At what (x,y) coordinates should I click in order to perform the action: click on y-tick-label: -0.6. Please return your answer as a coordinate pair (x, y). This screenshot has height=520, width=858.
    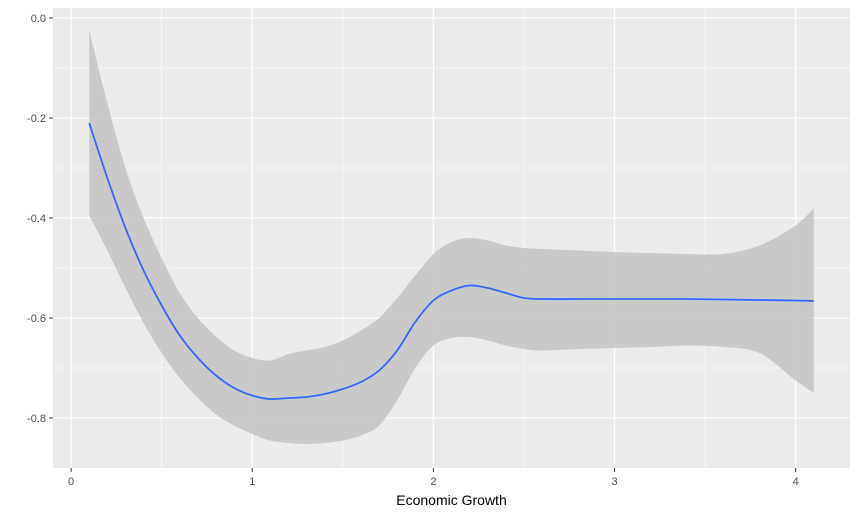
    Looking at the image, I should click on (36, 319).